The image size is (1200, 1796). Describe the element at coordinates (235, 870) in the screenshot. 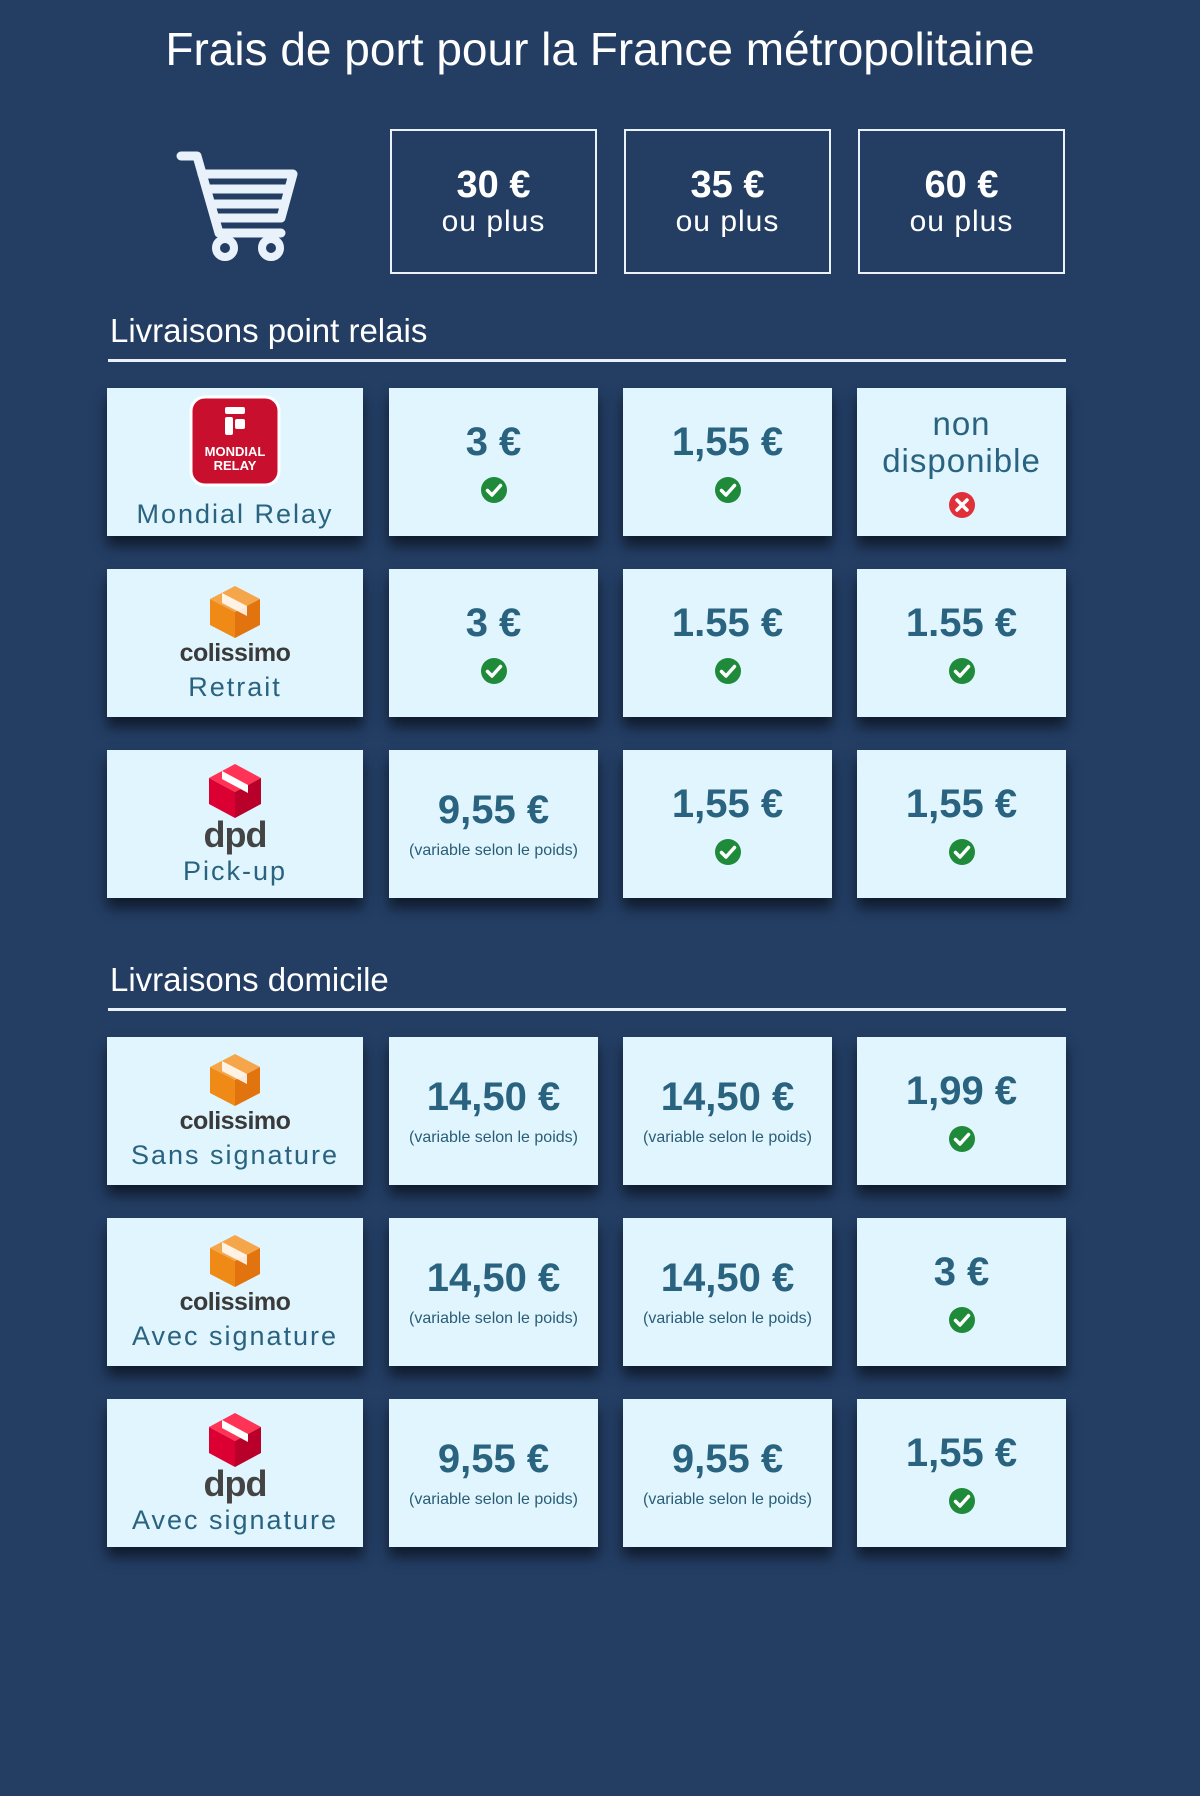

I see `carrier-label: Pick-up` at that location.